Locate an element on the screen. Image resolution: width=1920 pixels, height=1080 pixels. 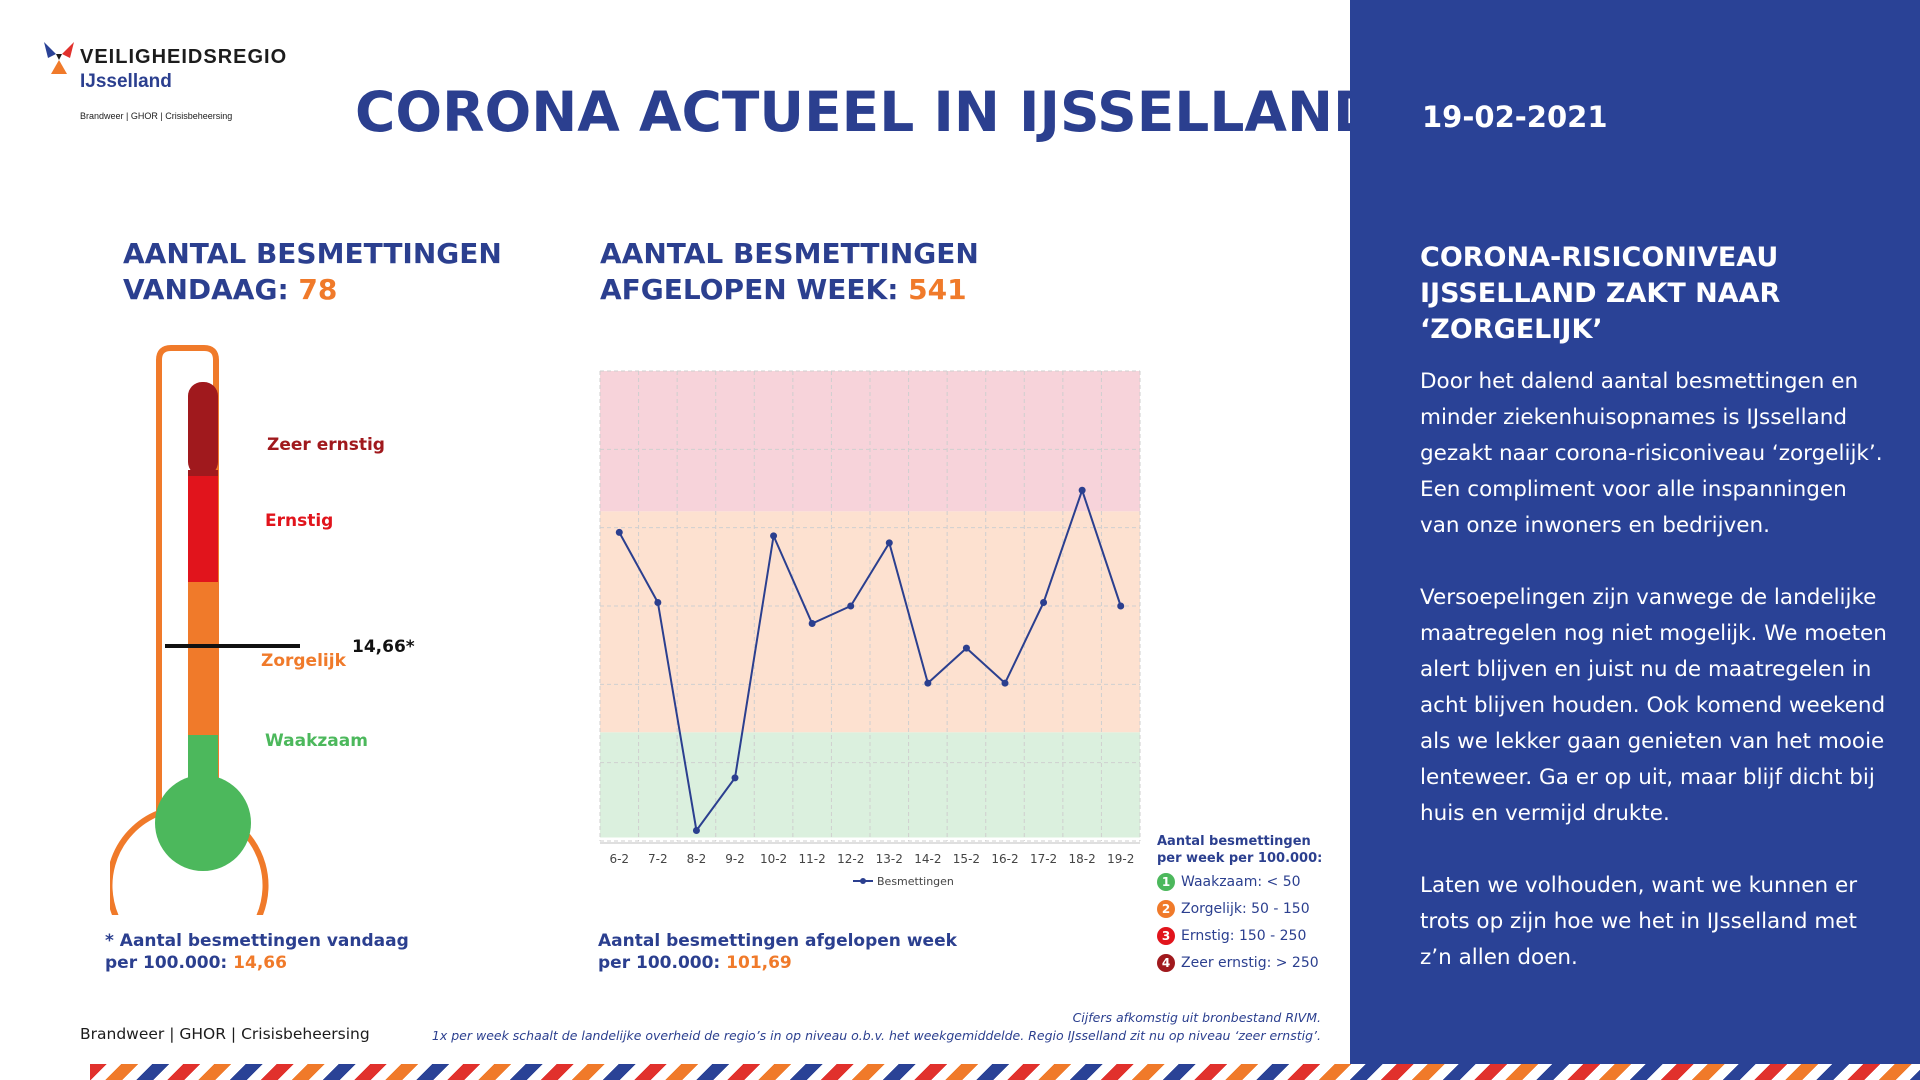
level-bar-ernstig is located at coordinates (203, 529).